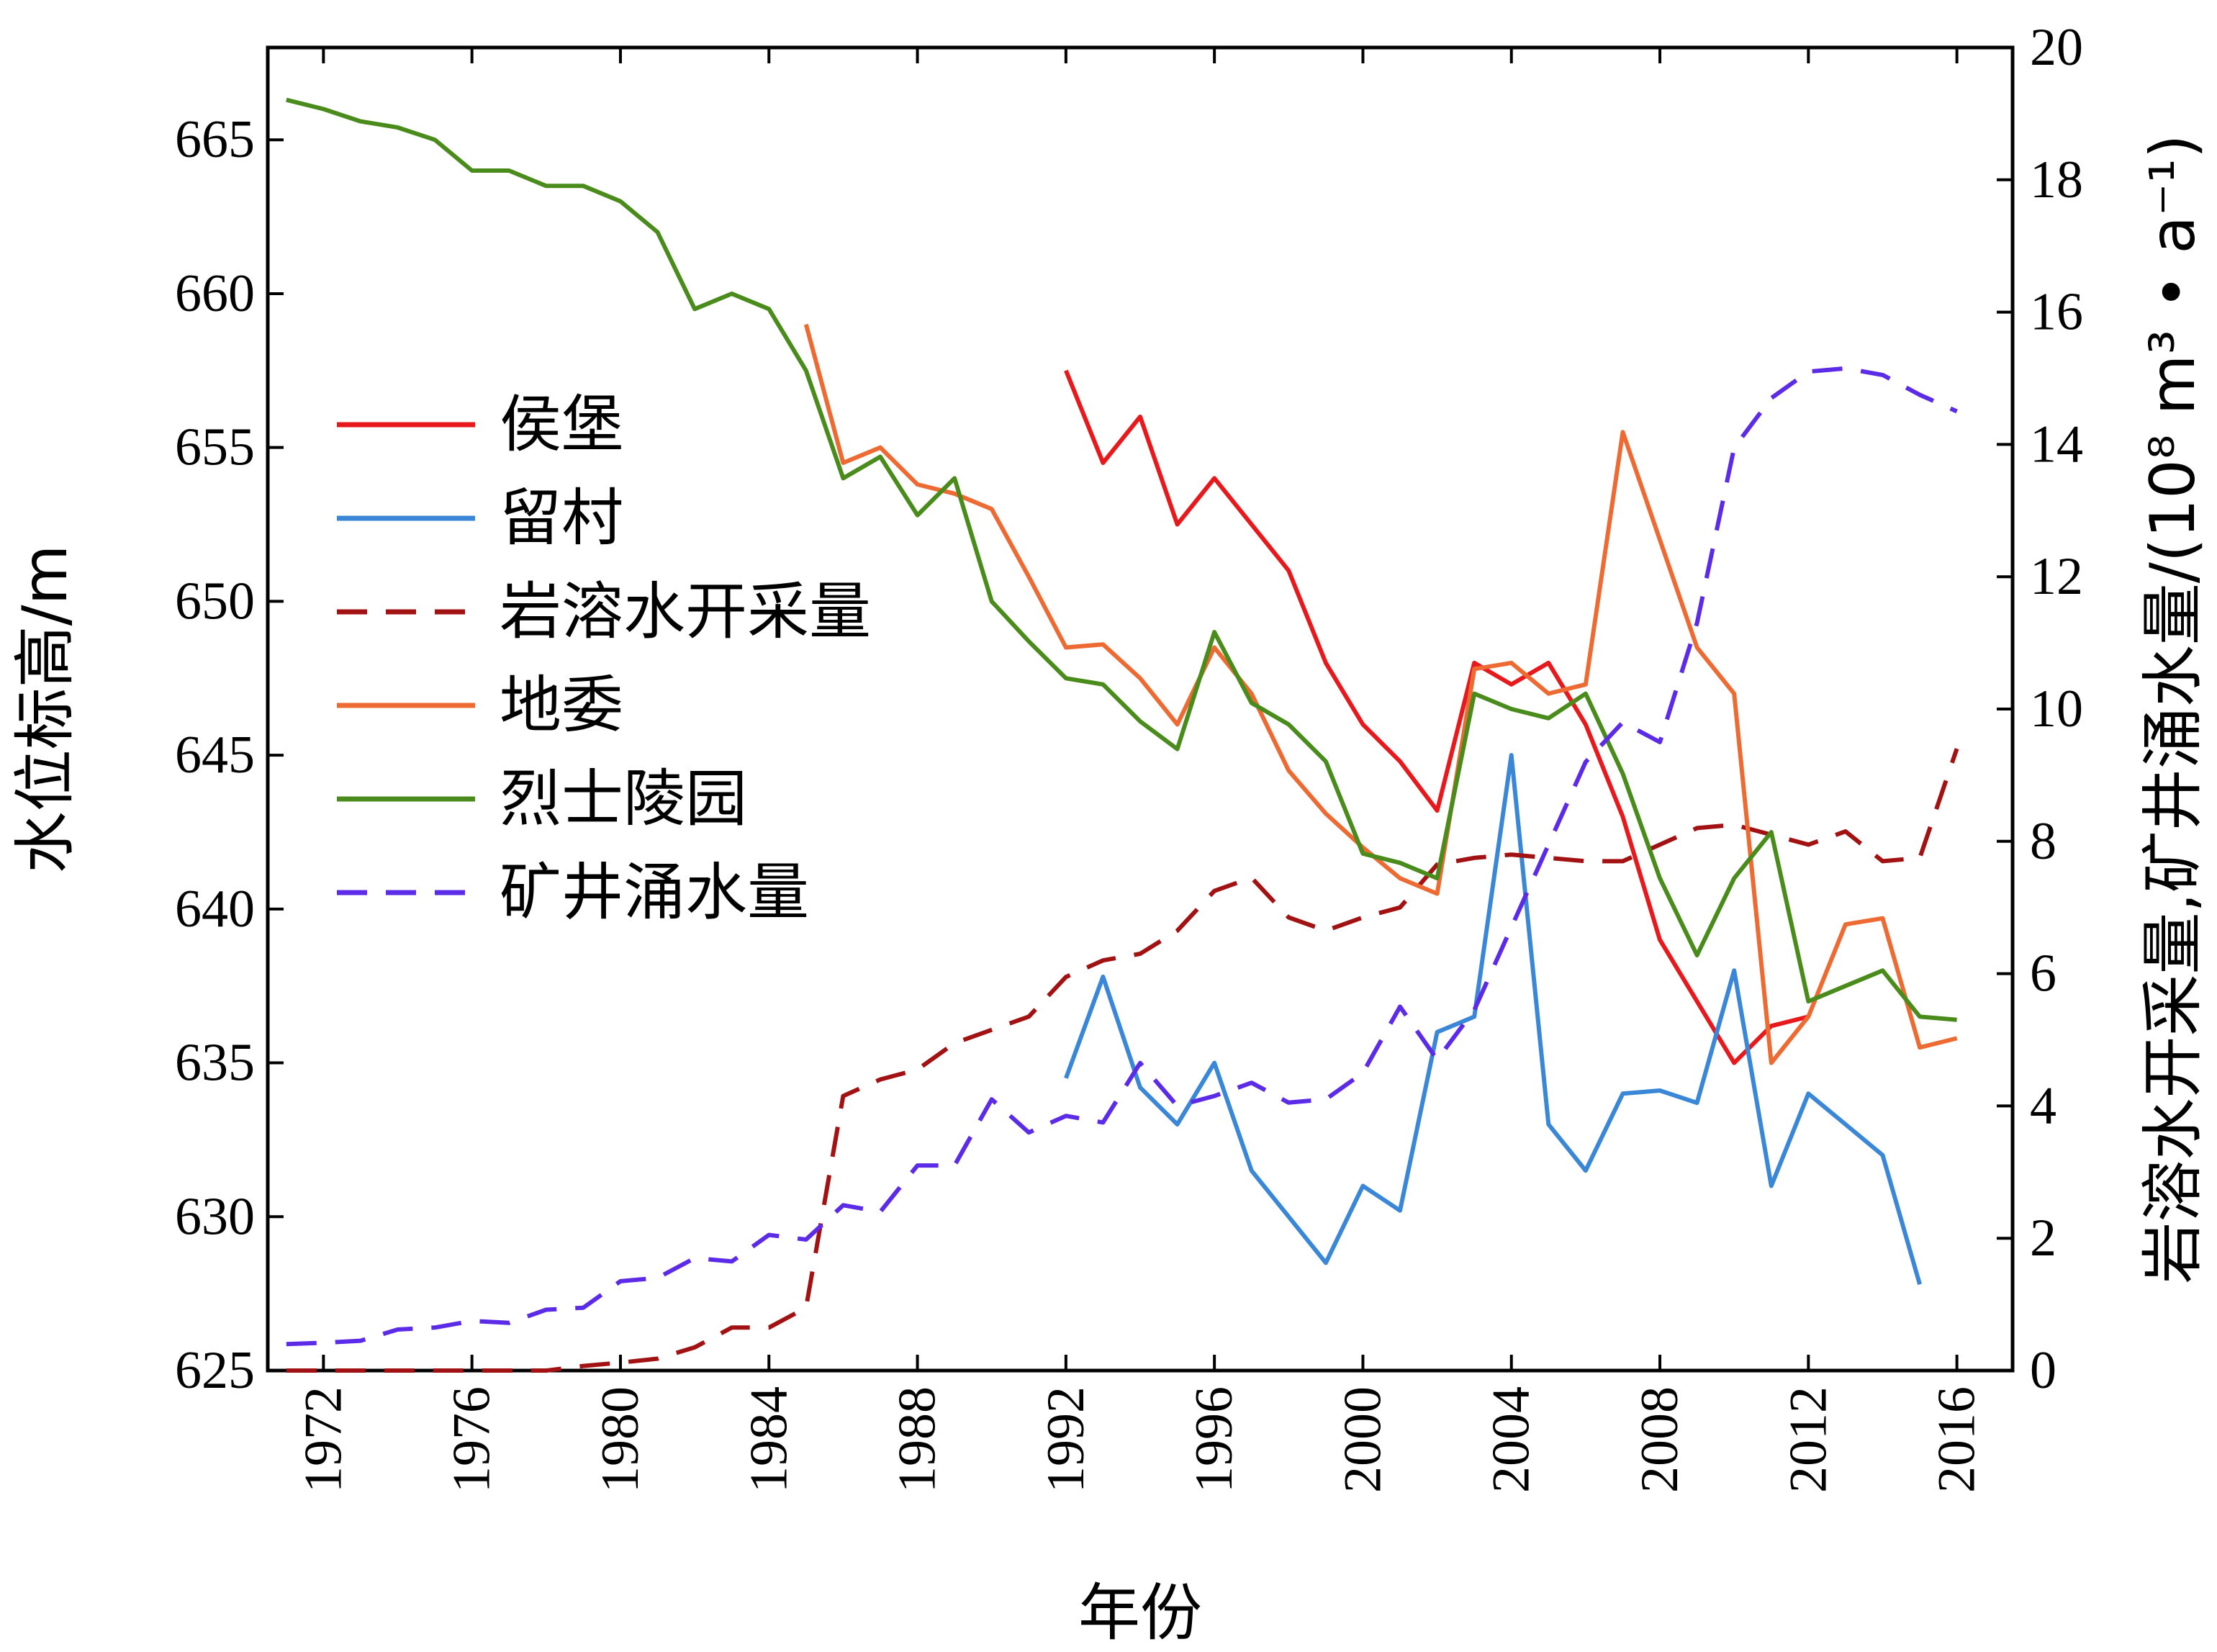  What do you see at coordinates (215, 448) in the screenshot?
I see `y-left-tick-label-655: 655` at bounding box center [215, 448].